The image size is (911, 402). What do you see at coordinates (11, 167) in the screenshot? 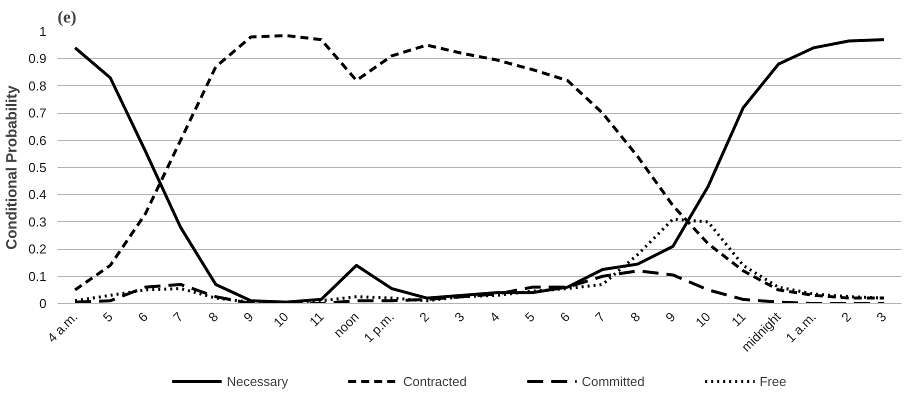
I see `y-axis-title: Conditional Probability` at bounding box center [11, 167].